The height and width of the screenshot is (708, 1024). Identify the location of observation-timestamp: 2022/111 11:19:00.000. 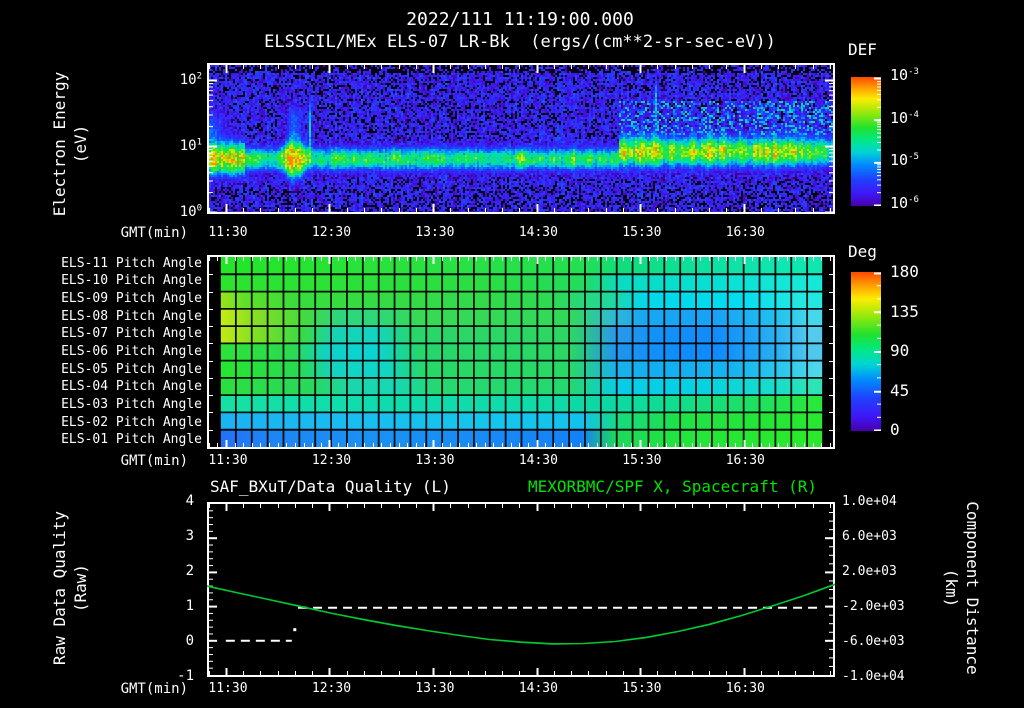
(520, 19).